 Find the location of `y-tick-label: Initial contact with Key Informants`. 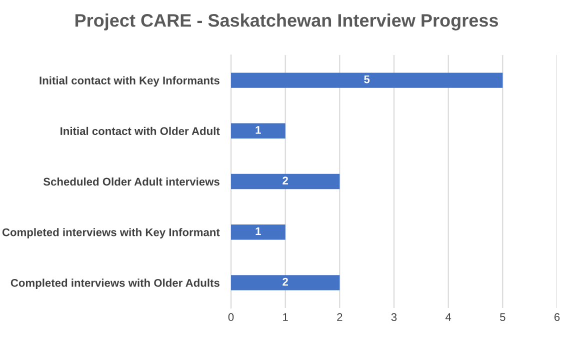

y-tick-label: Initial contact with Key Informants is located at coordinates (130, 81).